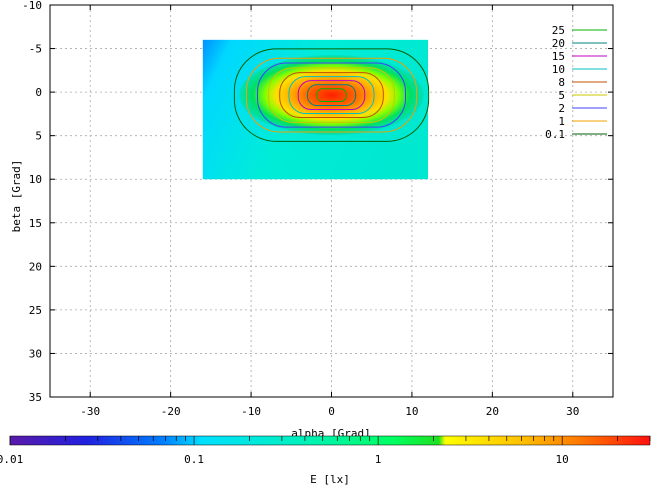 This screenshot has width=651, height=486. Describe the element at coordinates (558, 30) in the screenshot. I see `legend-entry-label: 25` at that location.